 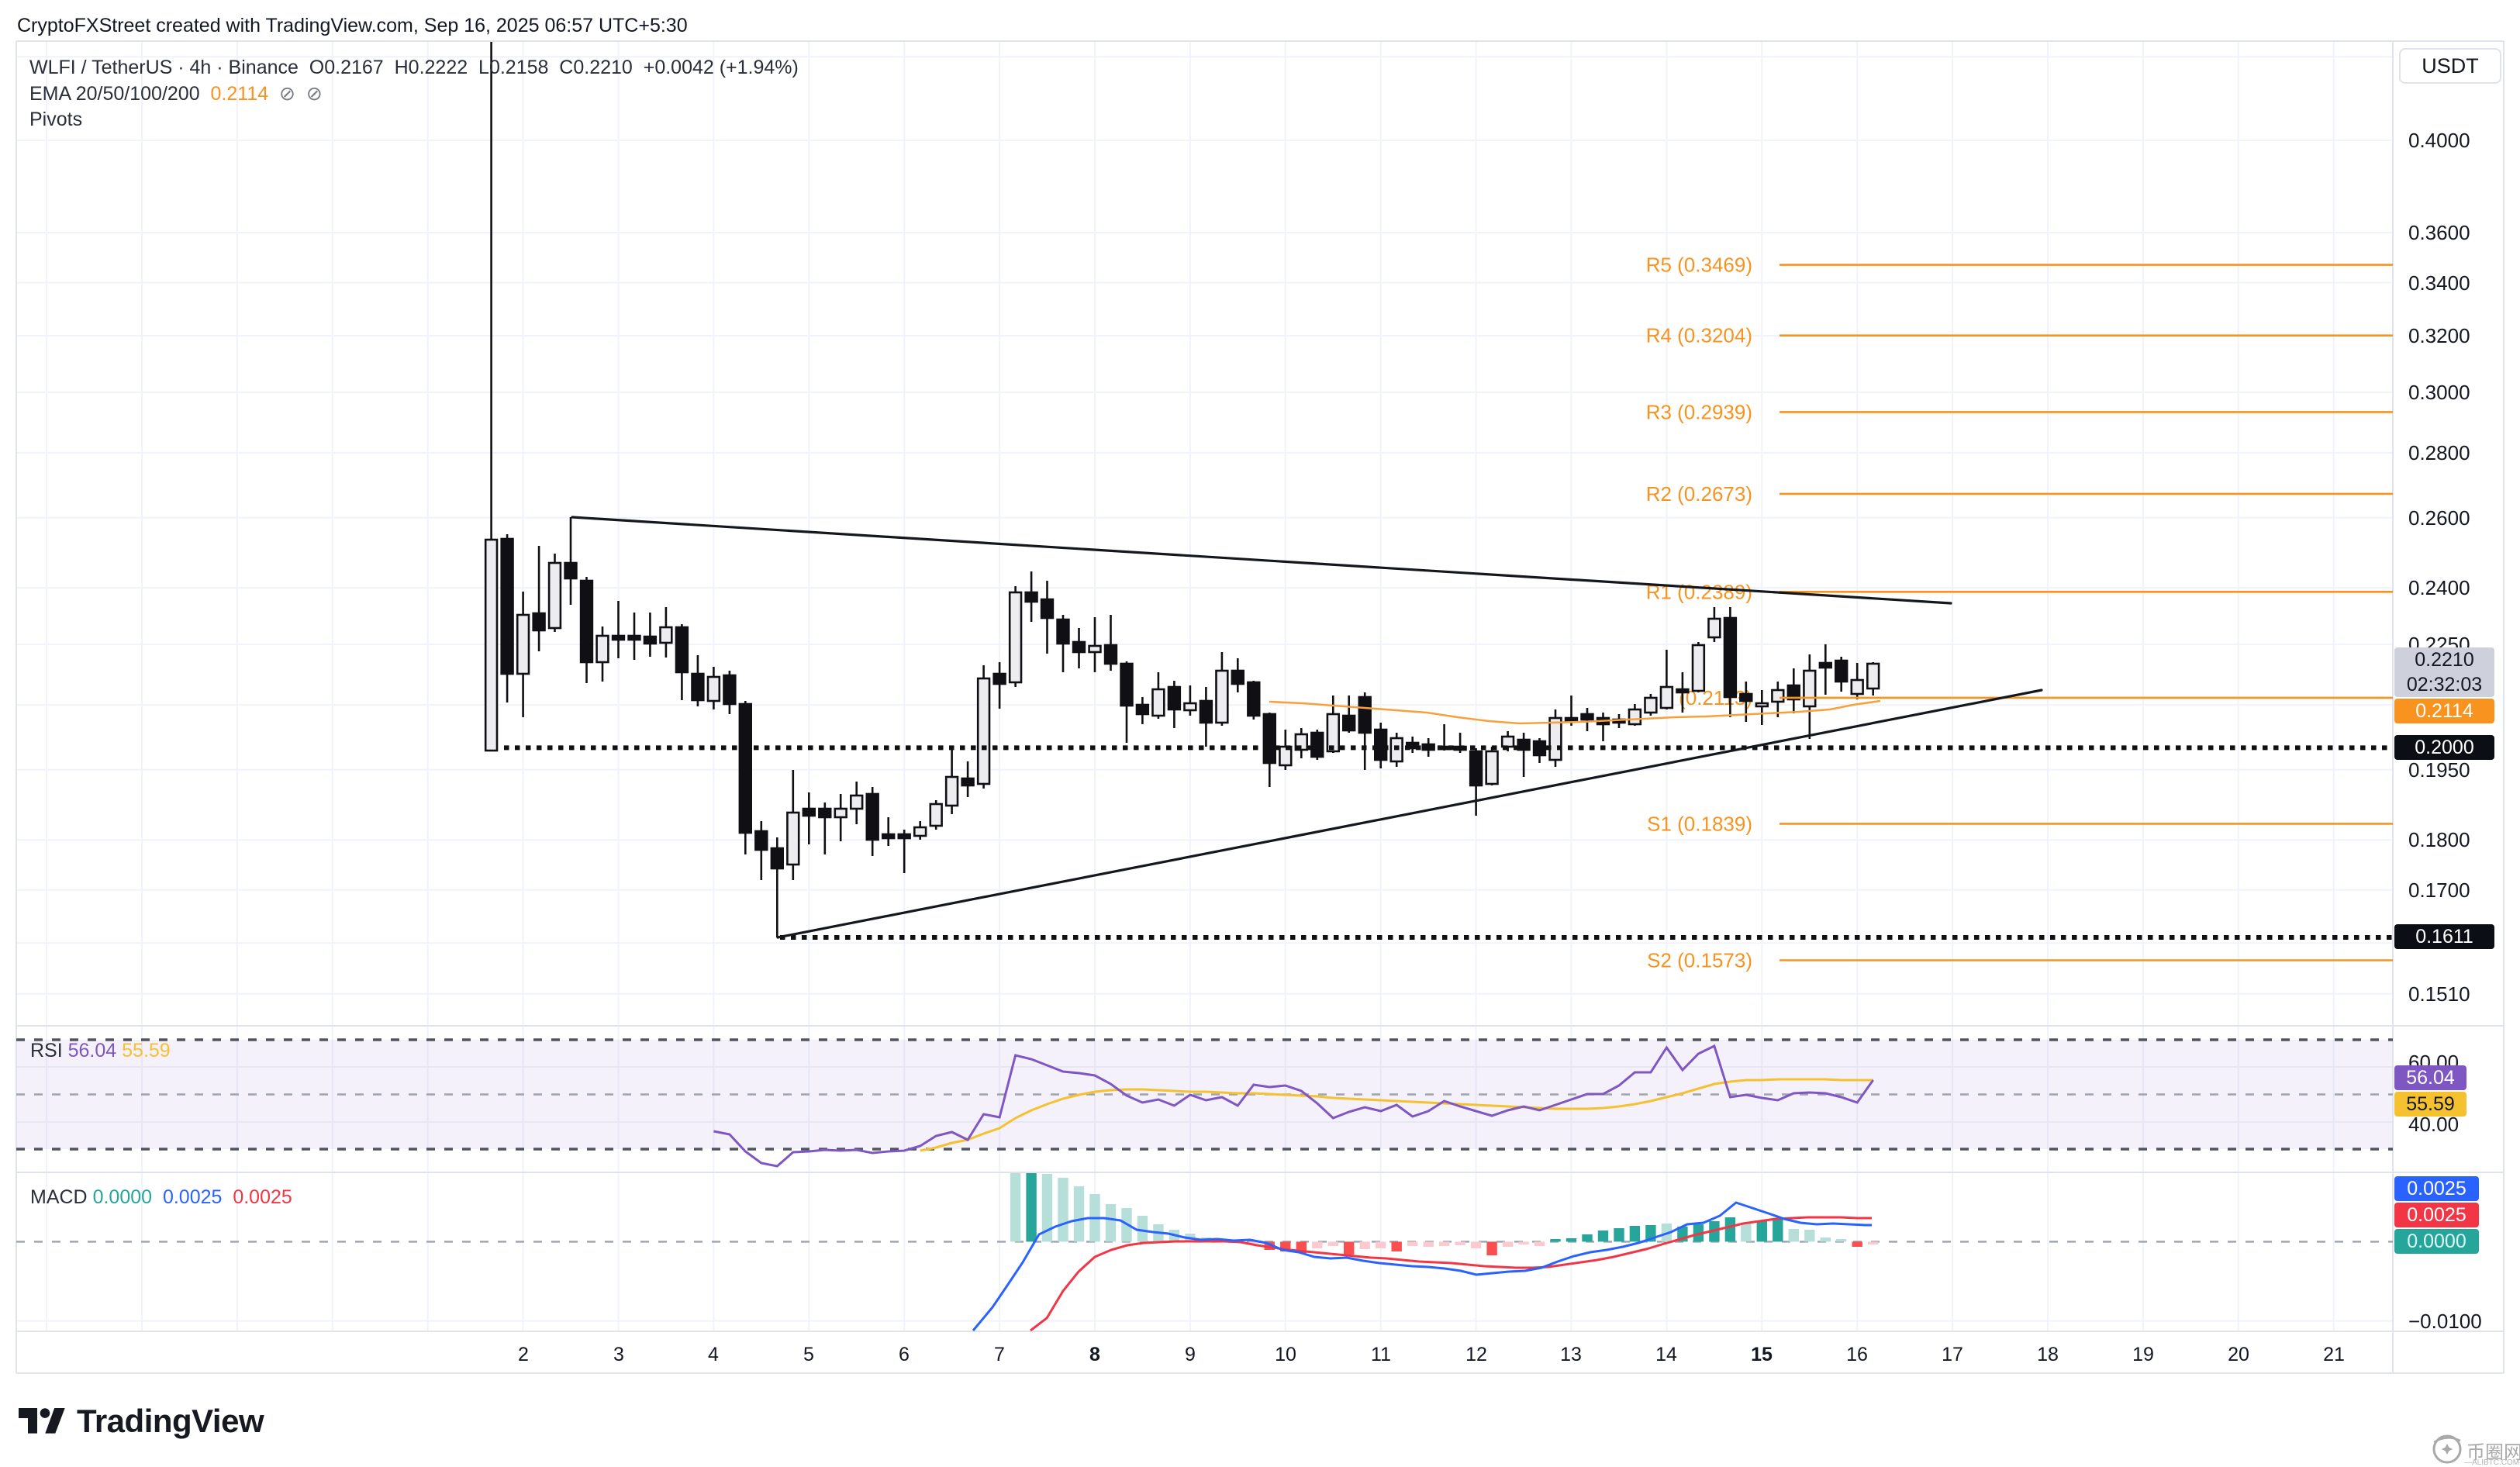 What do you see at coordinates (1699, 494) in the screenshot?
I see `svg-text: R2 (0.2673)` at bounding box center [1699, 494].